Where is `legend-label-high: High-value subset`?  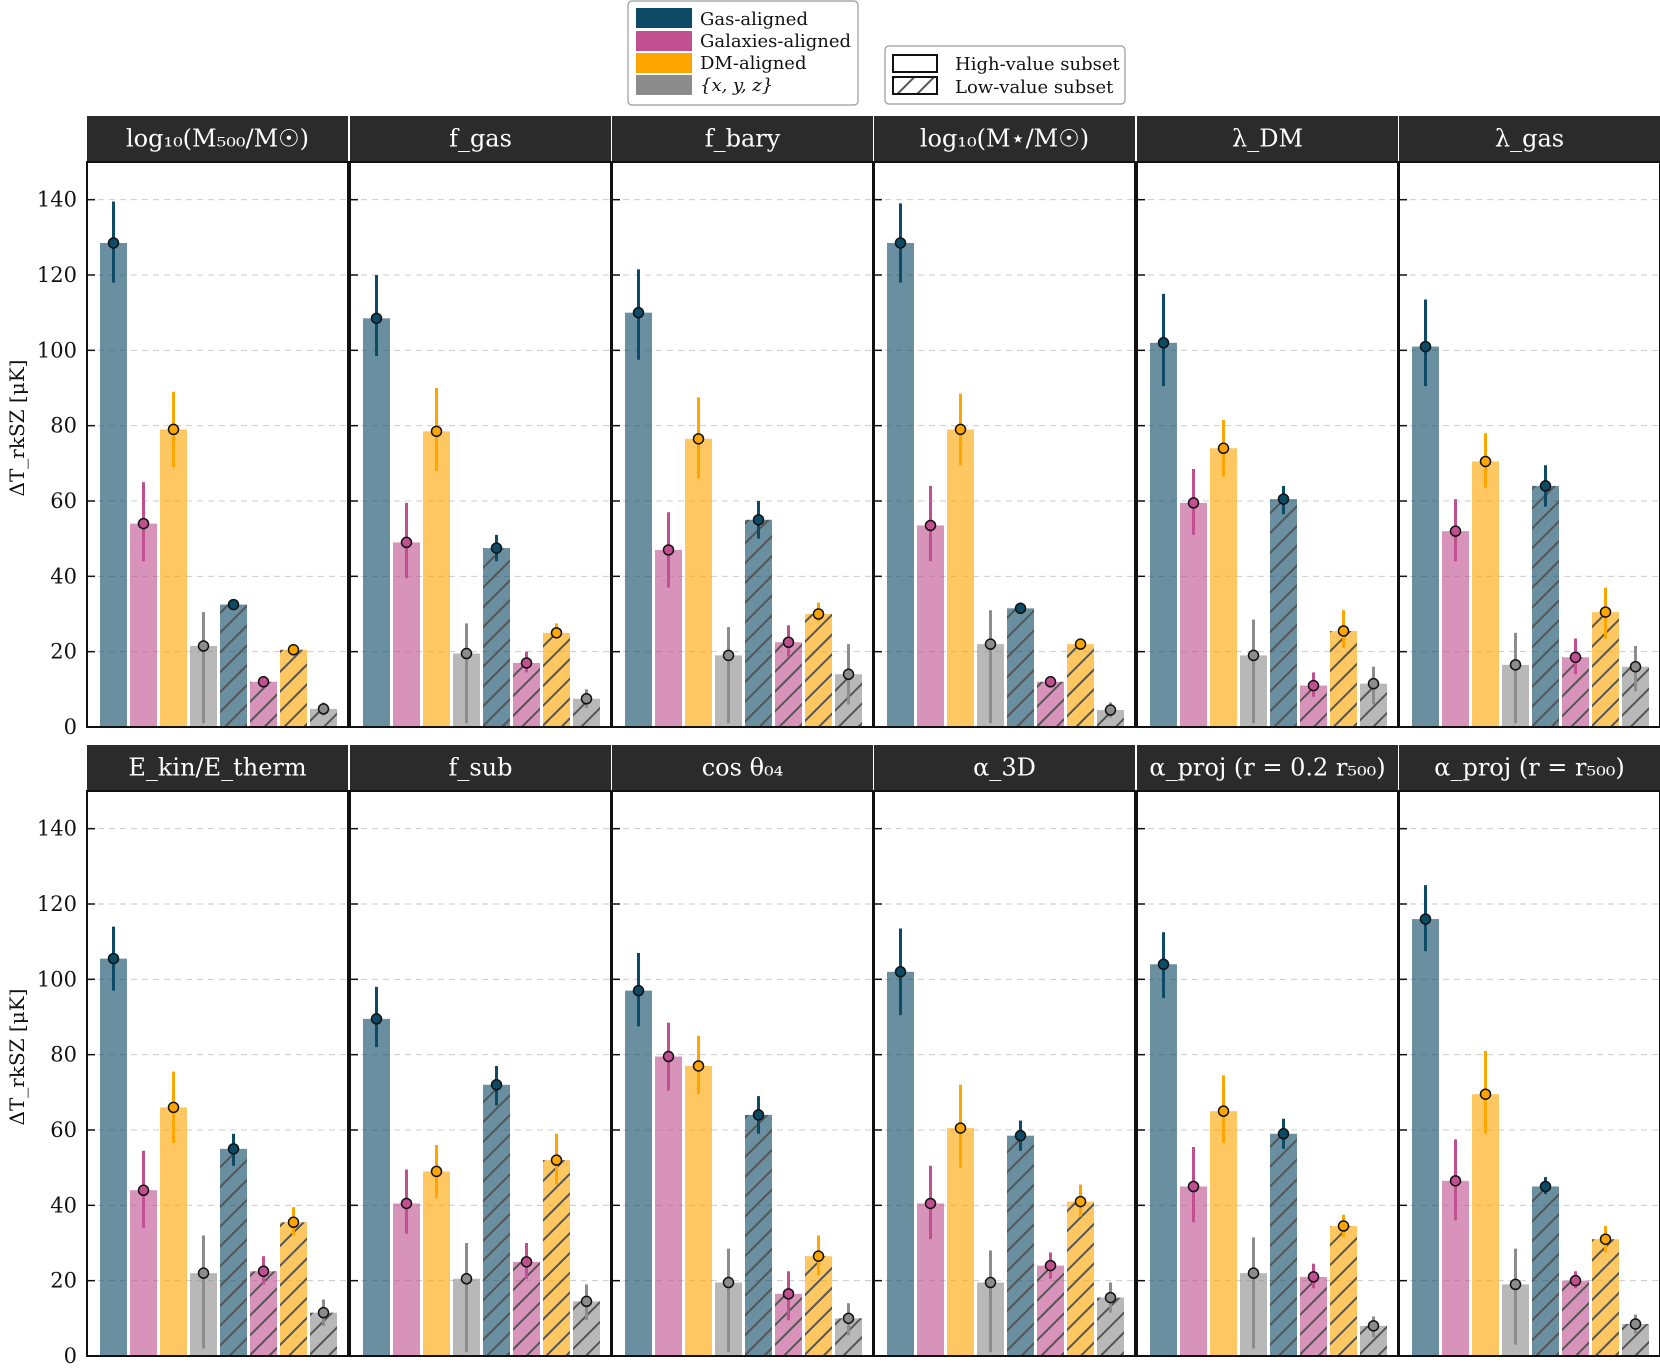
legend-label-high: High-value subset is located at coordinates (1038, 64).